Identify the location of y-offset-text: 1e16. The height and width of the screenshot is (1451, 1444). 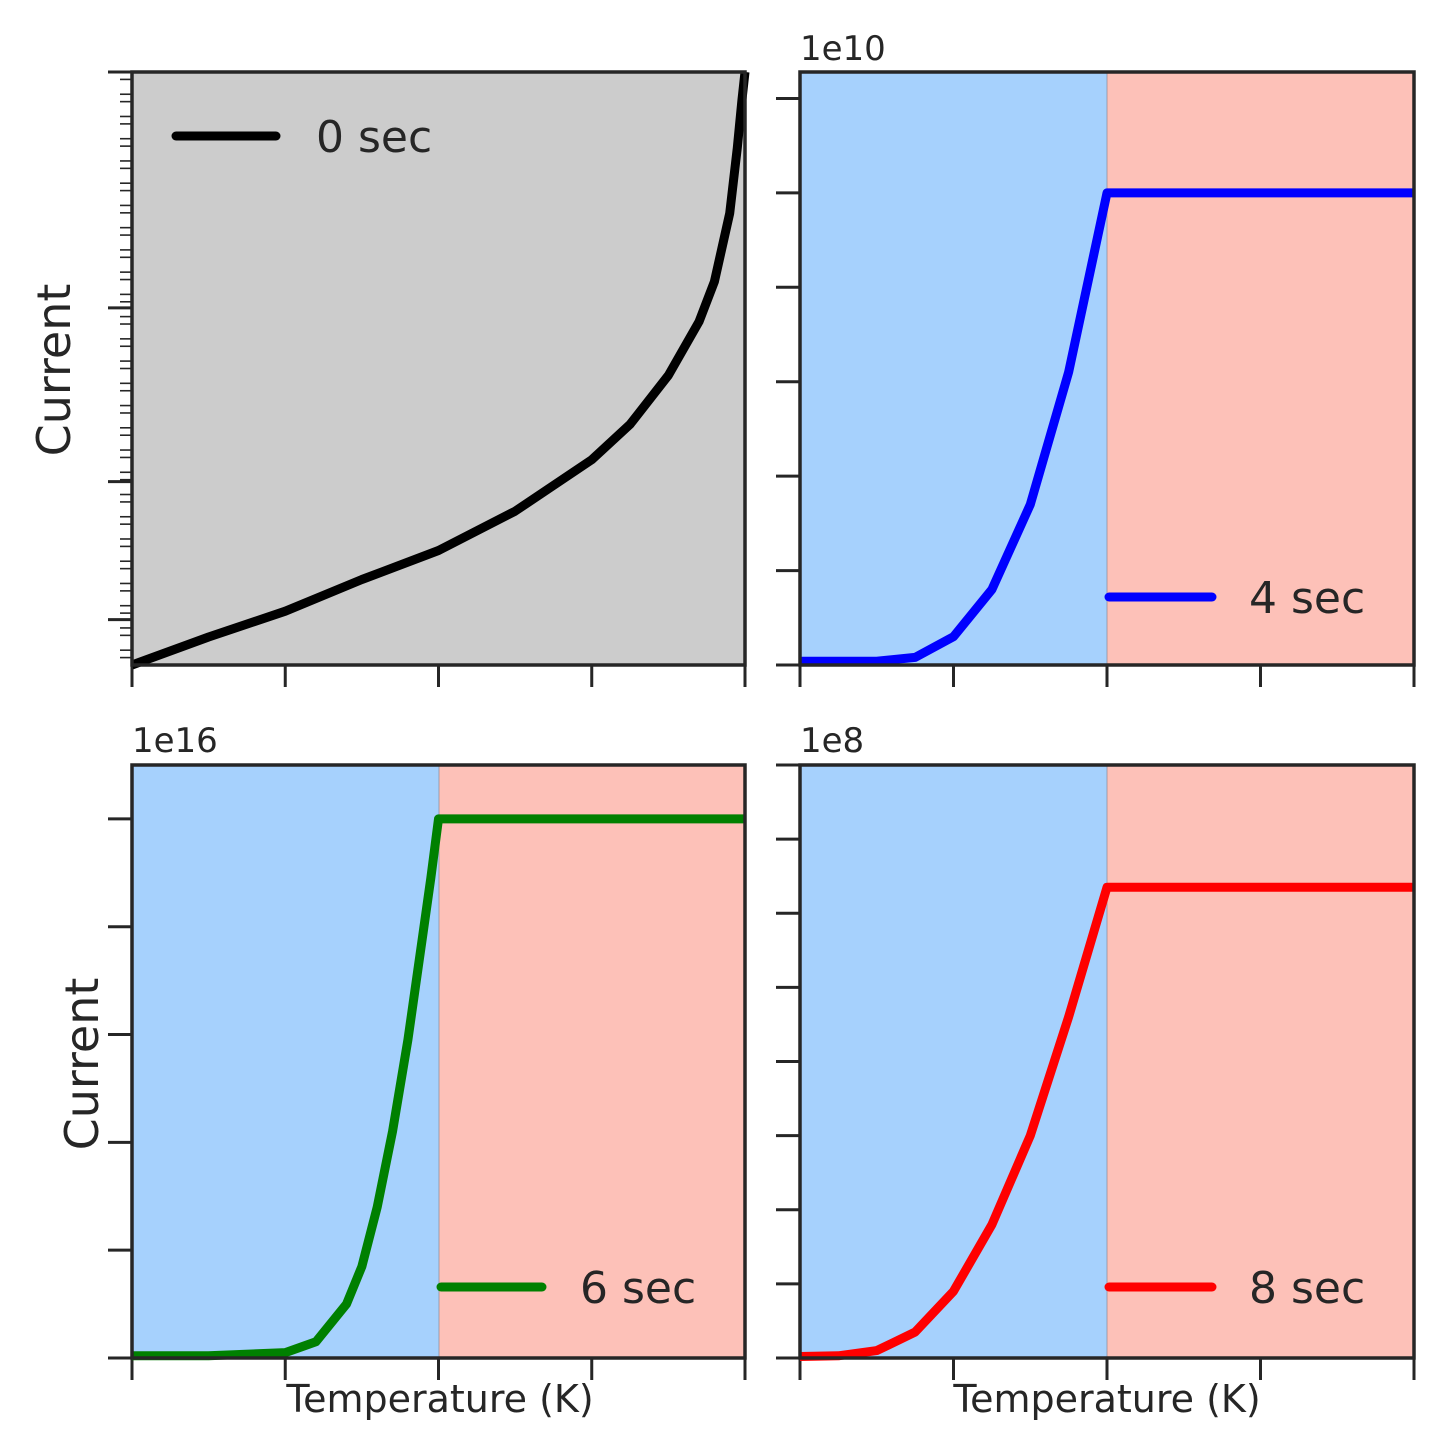
(175, 741).